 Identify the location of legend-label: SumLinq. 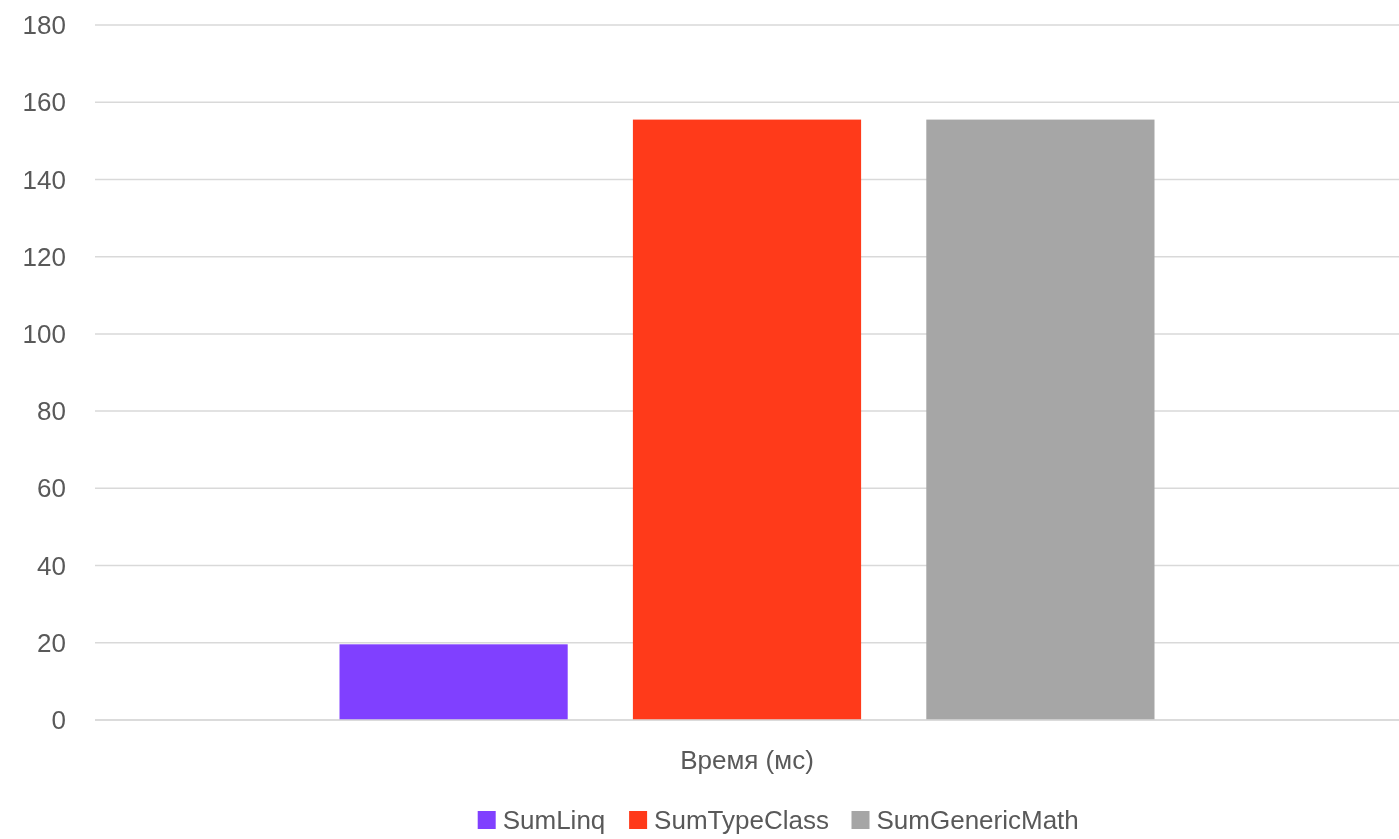
(554, 820).